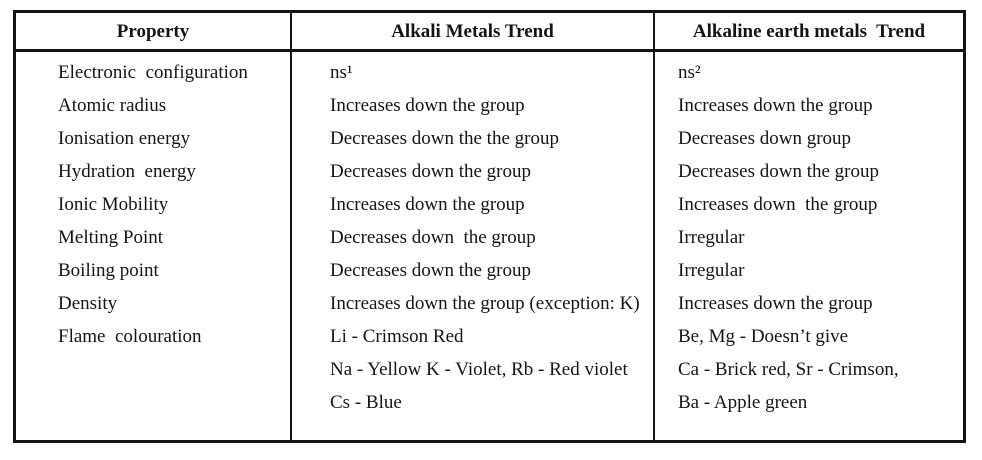  Describe the element at coordinates (485, 303) in the screenshot. I see `alkali-trend-cell: Increases down the group (exception: K)` at that location.